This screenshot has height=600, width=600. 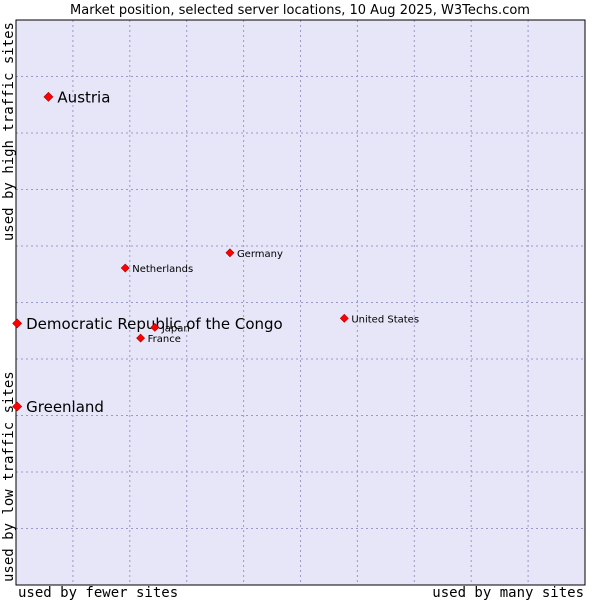 What do you see at coordinates (9, 476) in the screenshot?
I see `y-axis-label-bottom: used by low traffic sites` at bounding box center [9, 476].